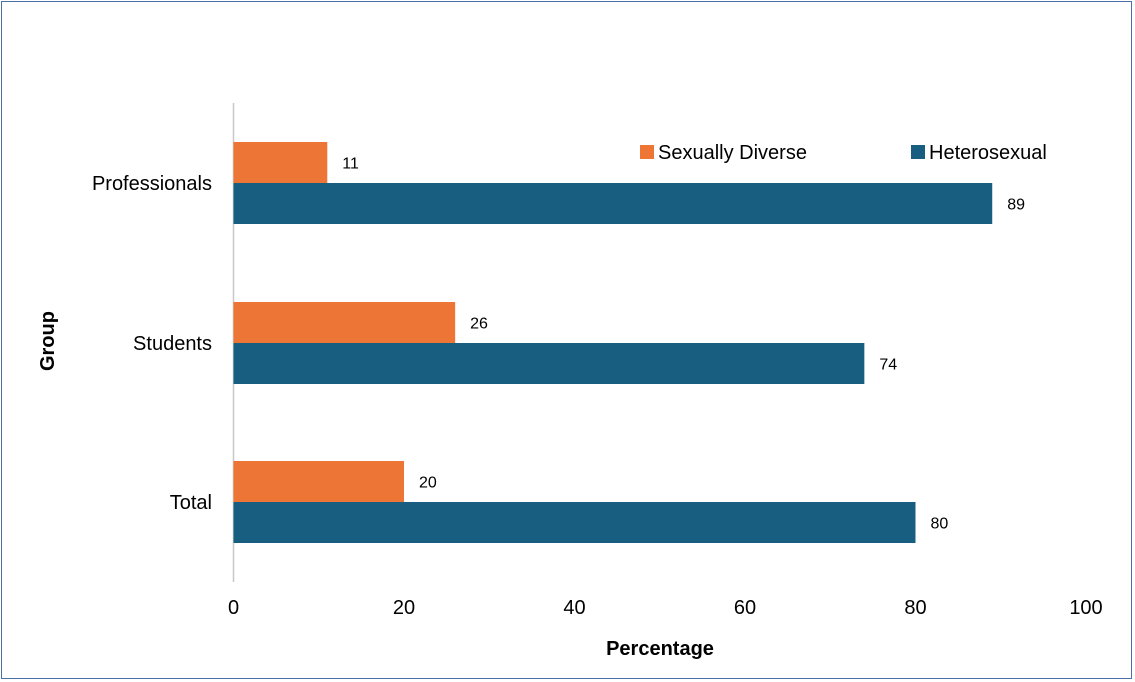 The height and width of the screenshot is (682, 1135). Describe the element at coordinates (940, 524) in the screenshot. I see `data-label-heterosexual-total: 80` at that location.